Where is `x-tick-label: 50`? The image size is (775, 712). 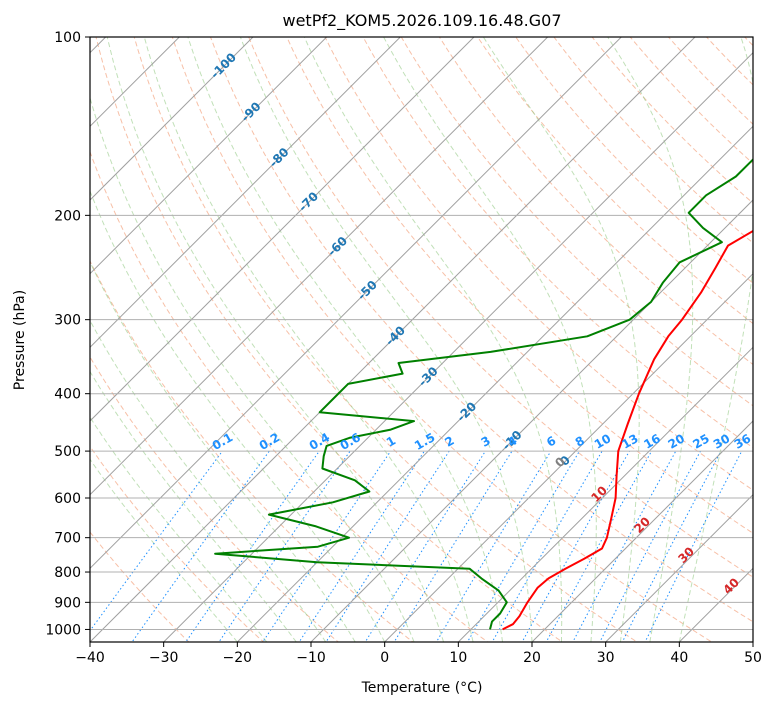 x-tick-label: 50 is located at coordinates (753, 658).